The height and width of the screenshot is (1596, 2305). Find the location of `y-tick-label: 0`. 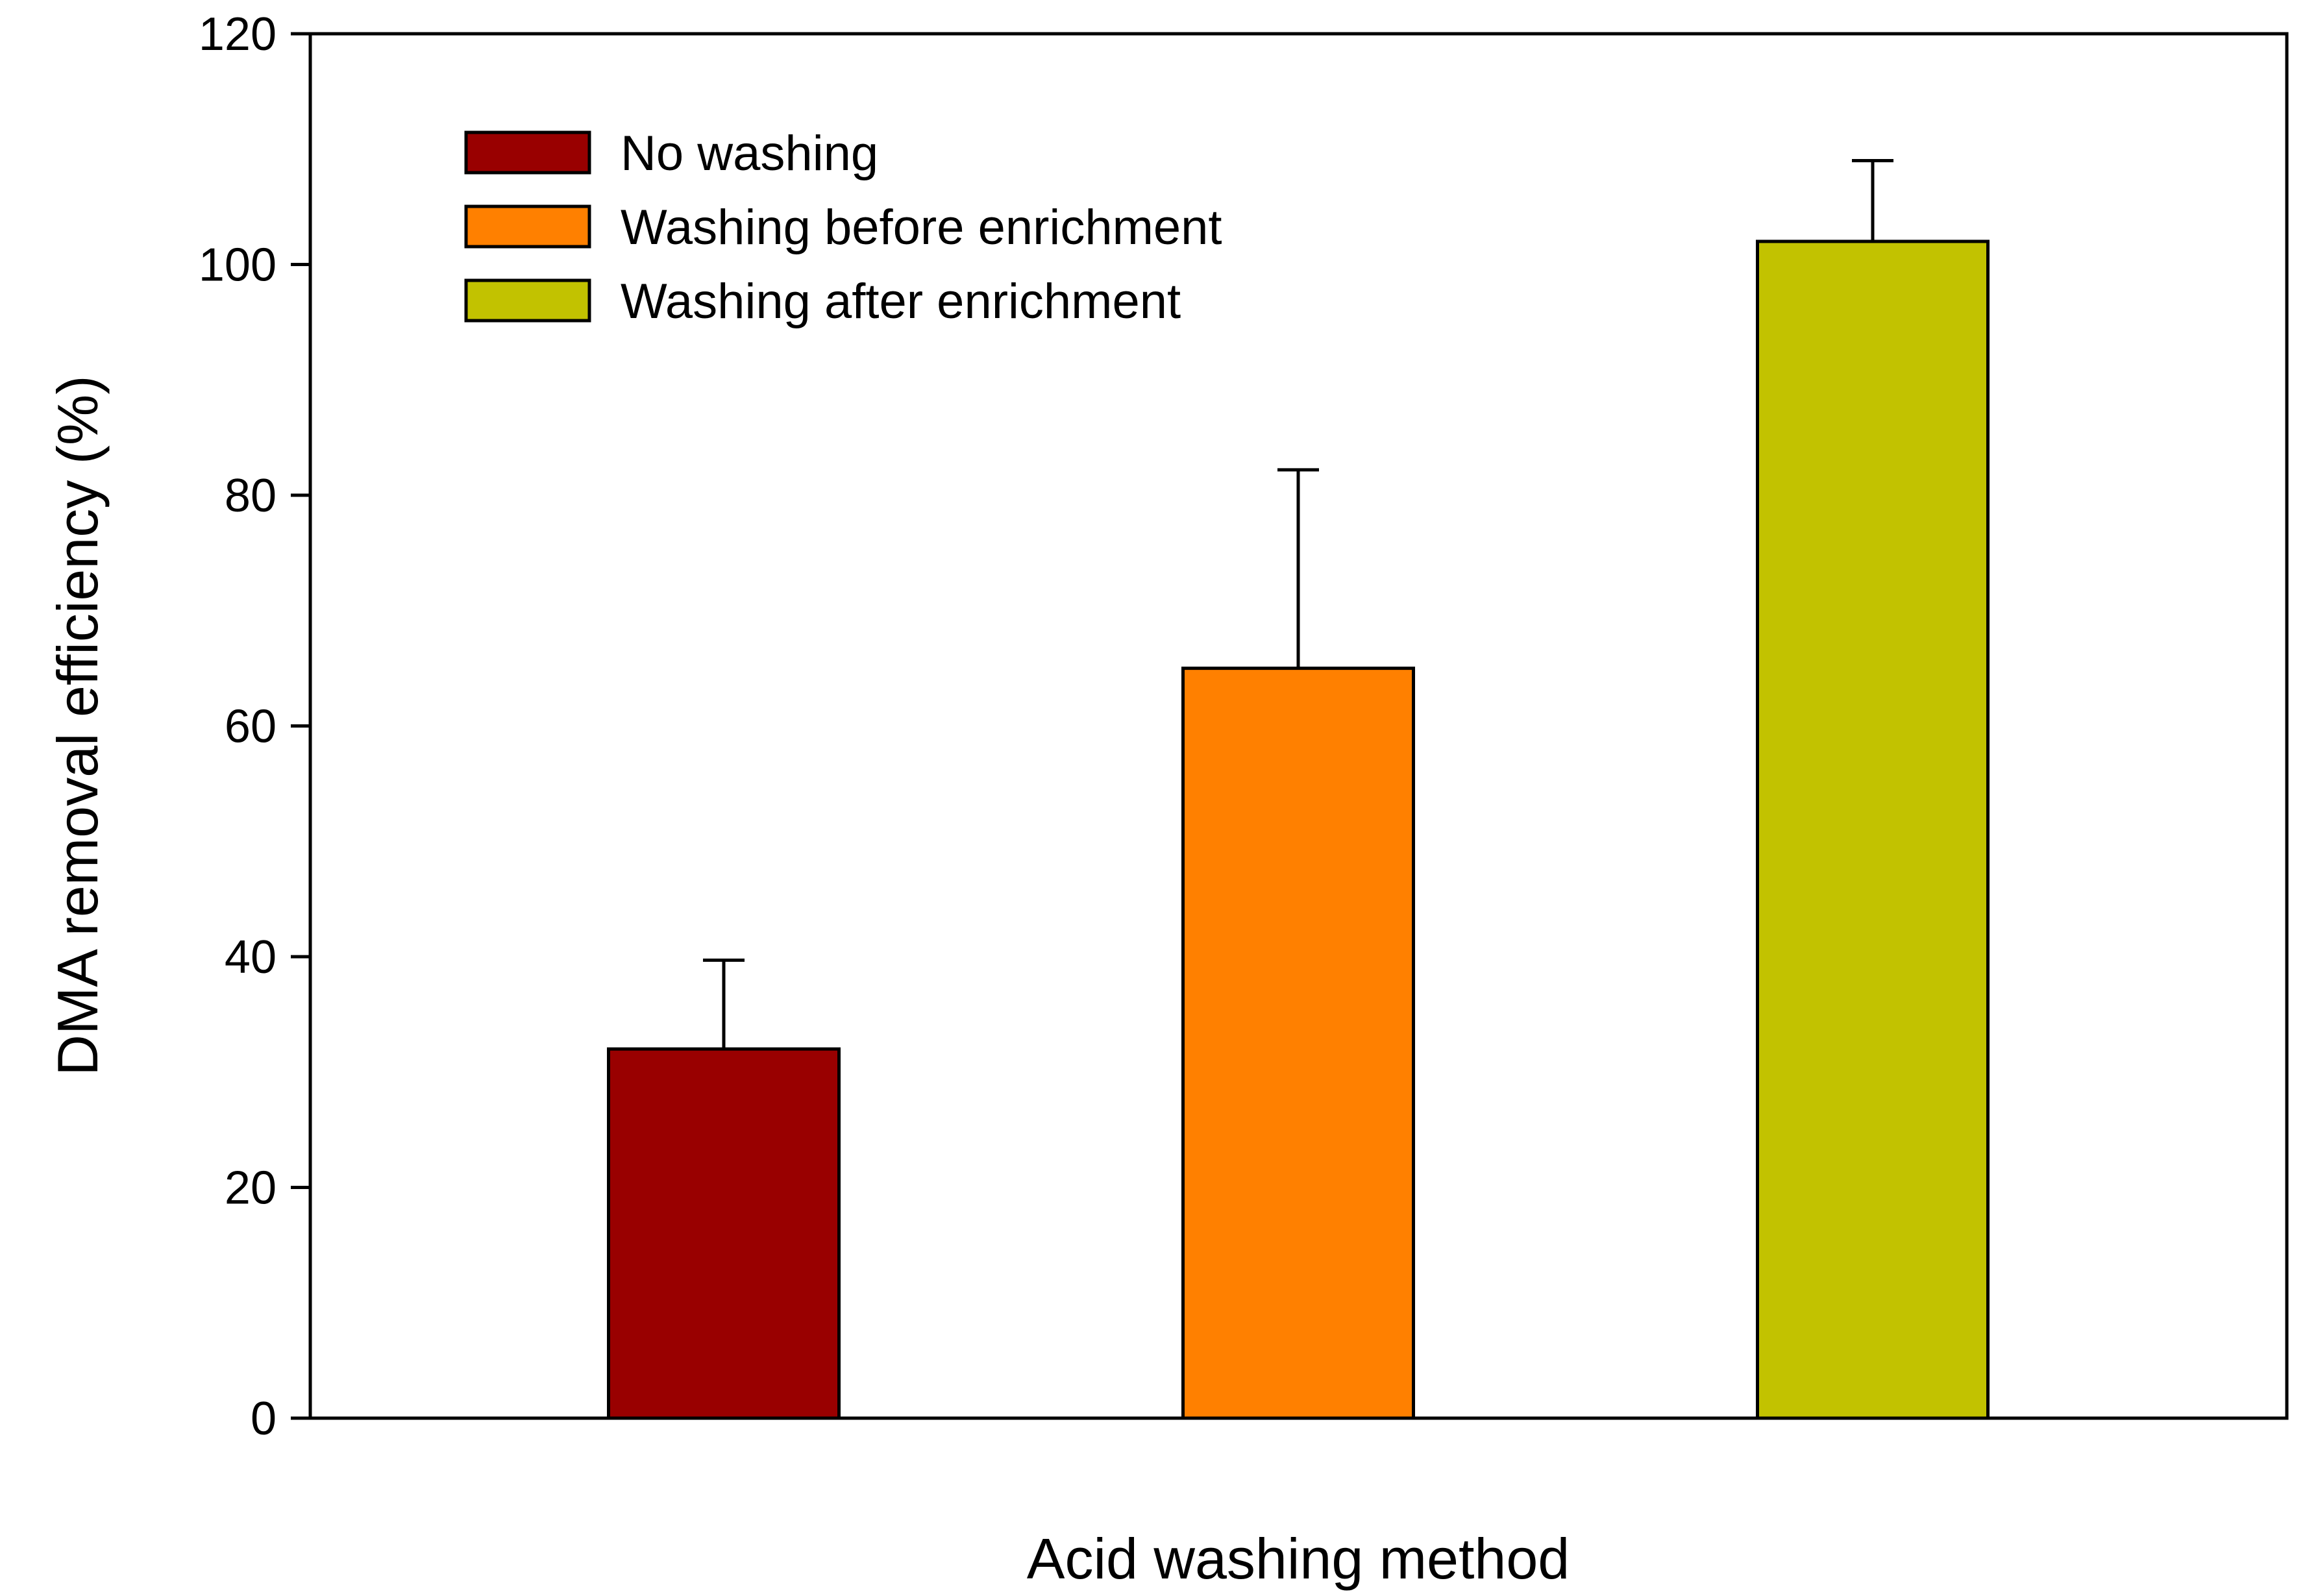

y-tick-label: 0 is located at coordinates (264, 1419).